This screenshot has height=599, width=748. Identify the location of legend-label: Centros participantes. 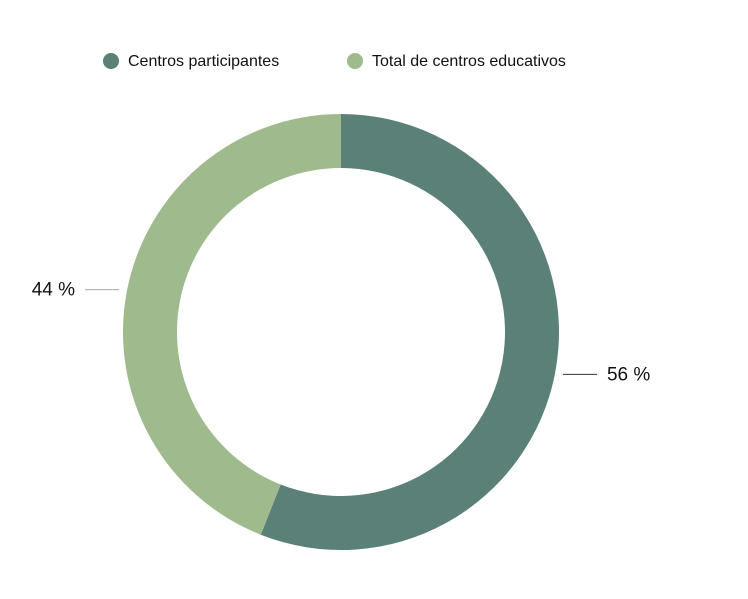
(203, 61).